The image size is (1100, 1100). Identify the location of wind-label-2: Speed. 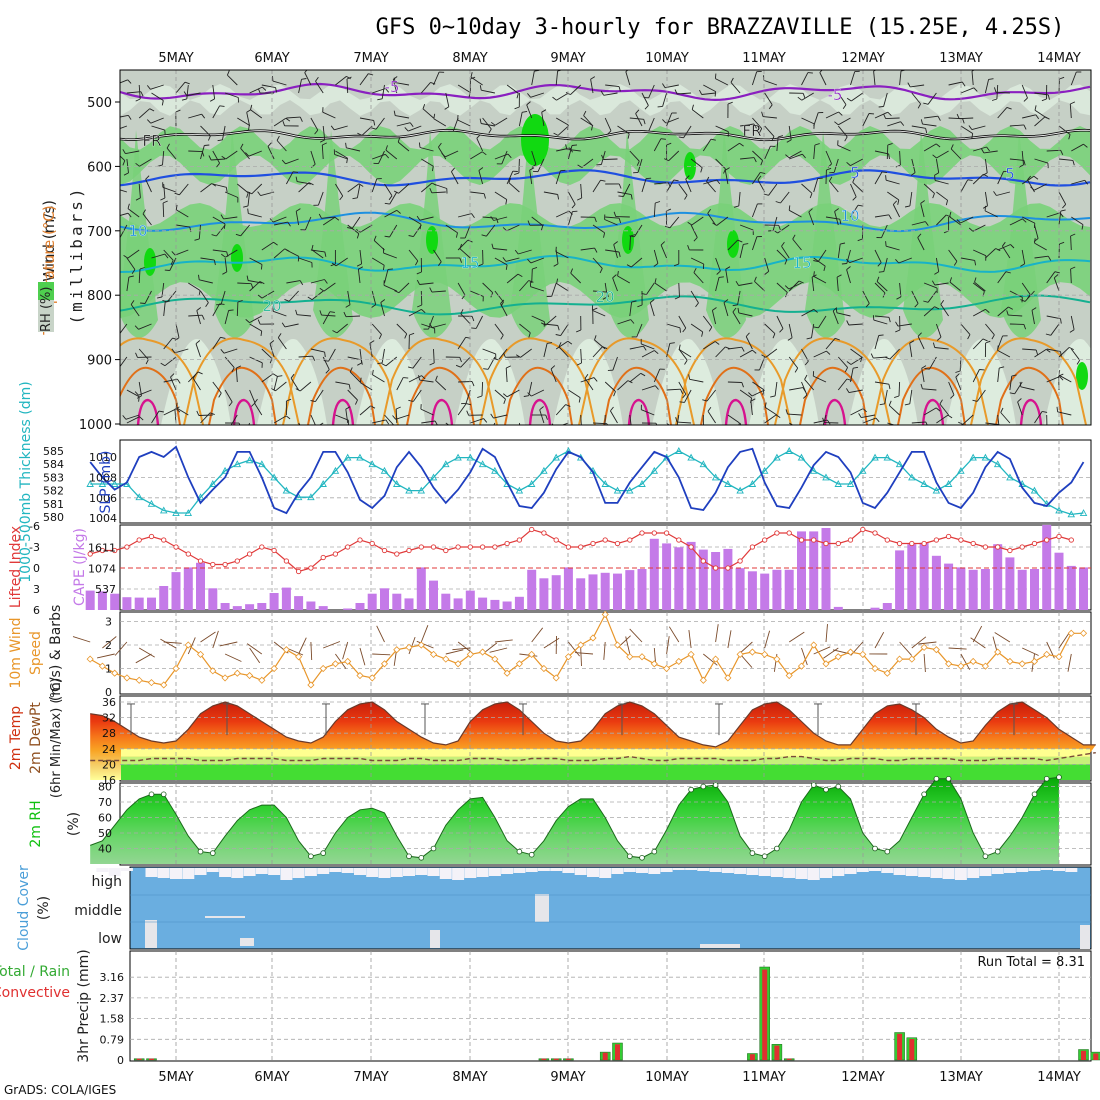
(36, 653).